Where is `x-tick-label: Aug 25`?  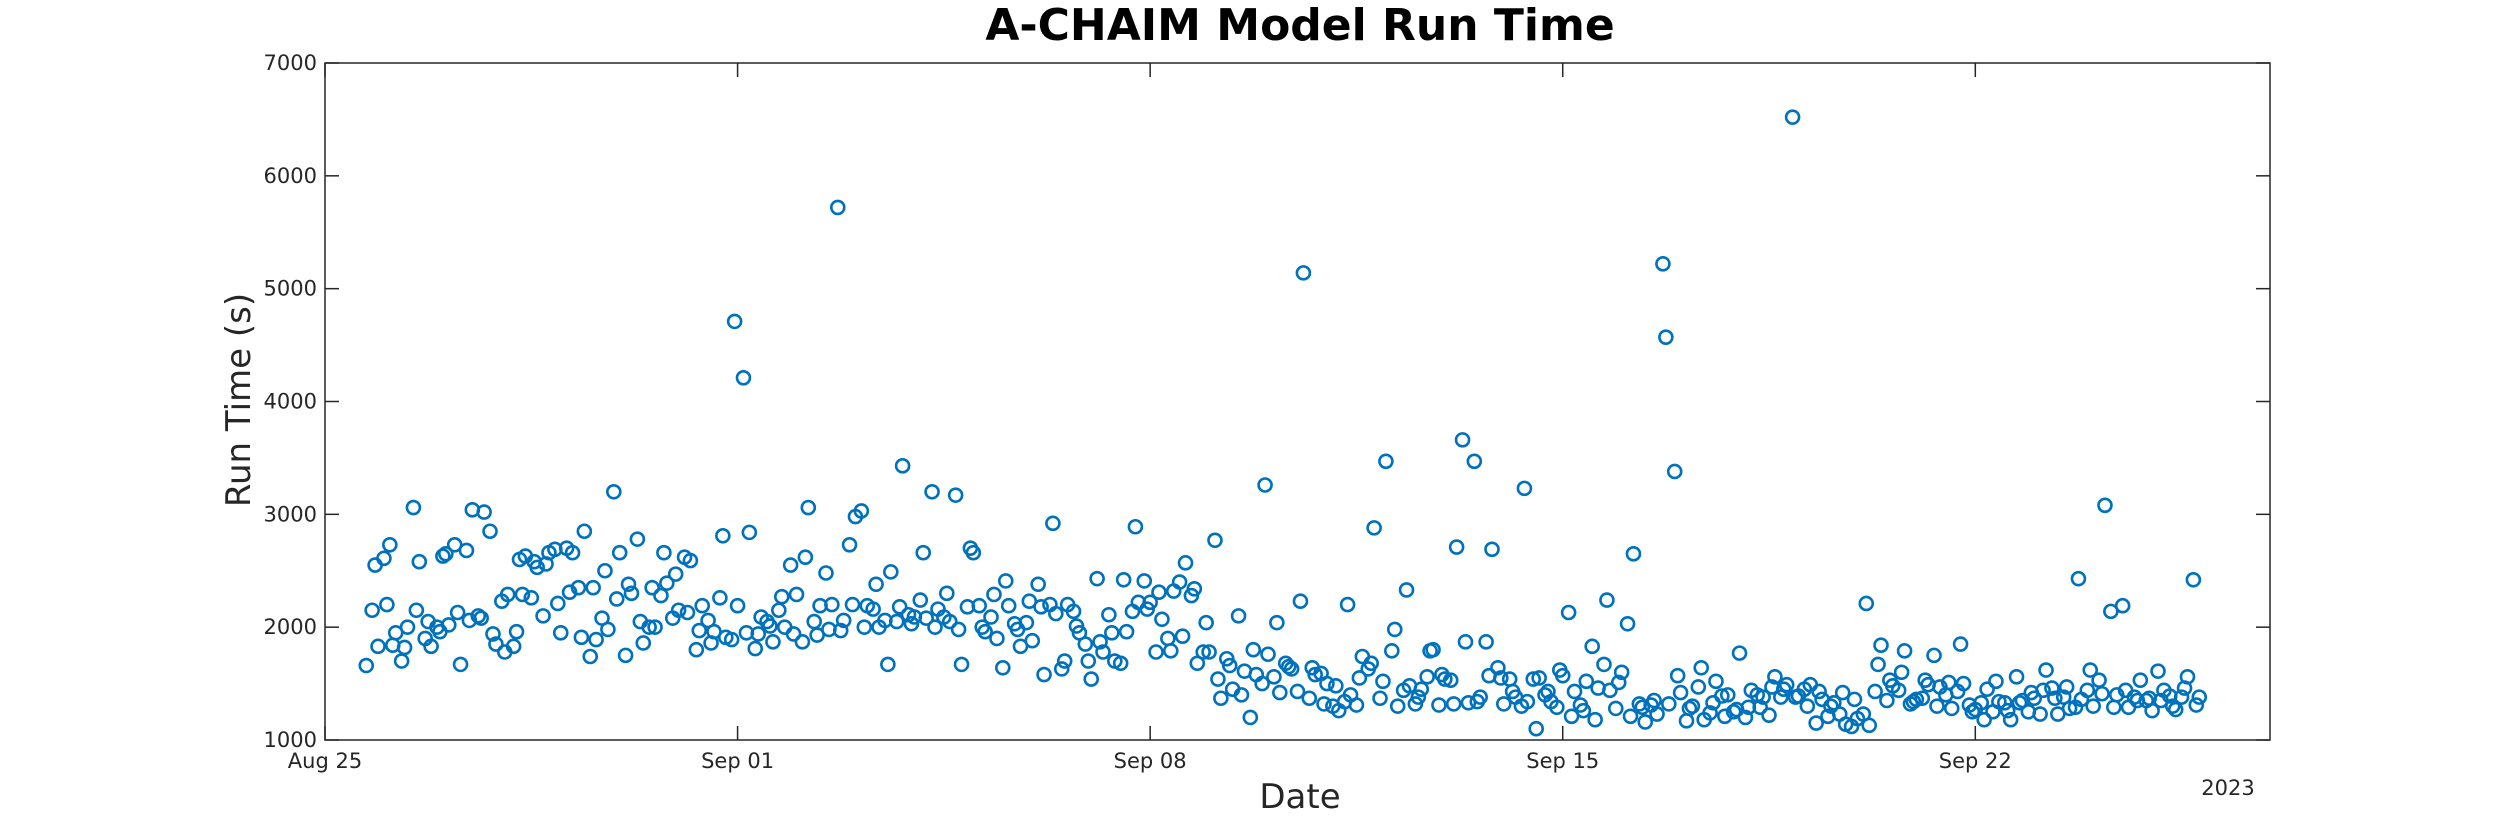
x-tick-label: Aug 25 is located at coordinates (325, 761).